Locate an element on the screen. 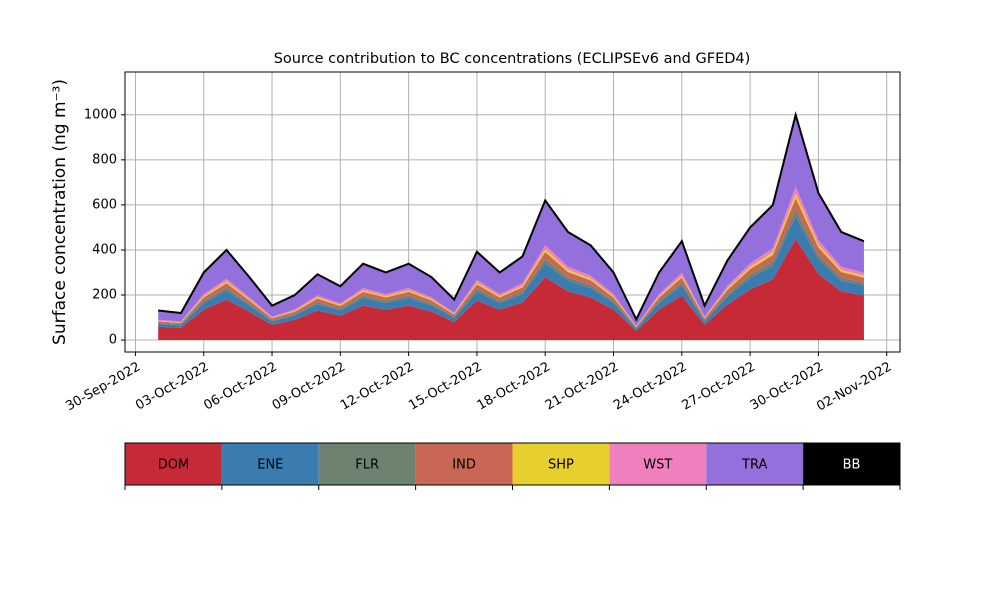 This screenshot has width=1000, height=600. y-tick-label: 400 is located at coordinates (104, 249).